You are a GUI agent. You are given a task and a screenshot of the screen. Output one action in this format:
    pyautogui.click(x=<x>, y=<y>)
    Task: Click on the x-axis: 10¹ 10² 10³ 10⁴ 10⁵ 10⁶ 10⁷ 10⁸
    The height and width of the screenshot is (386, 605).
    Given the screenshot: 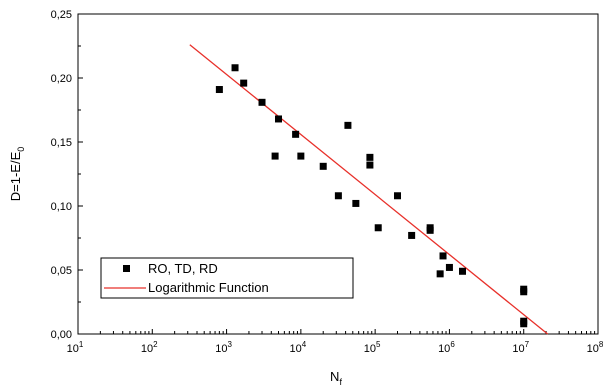 What is the action you would take?
    pyautogui.click(x=335, y=342)
    